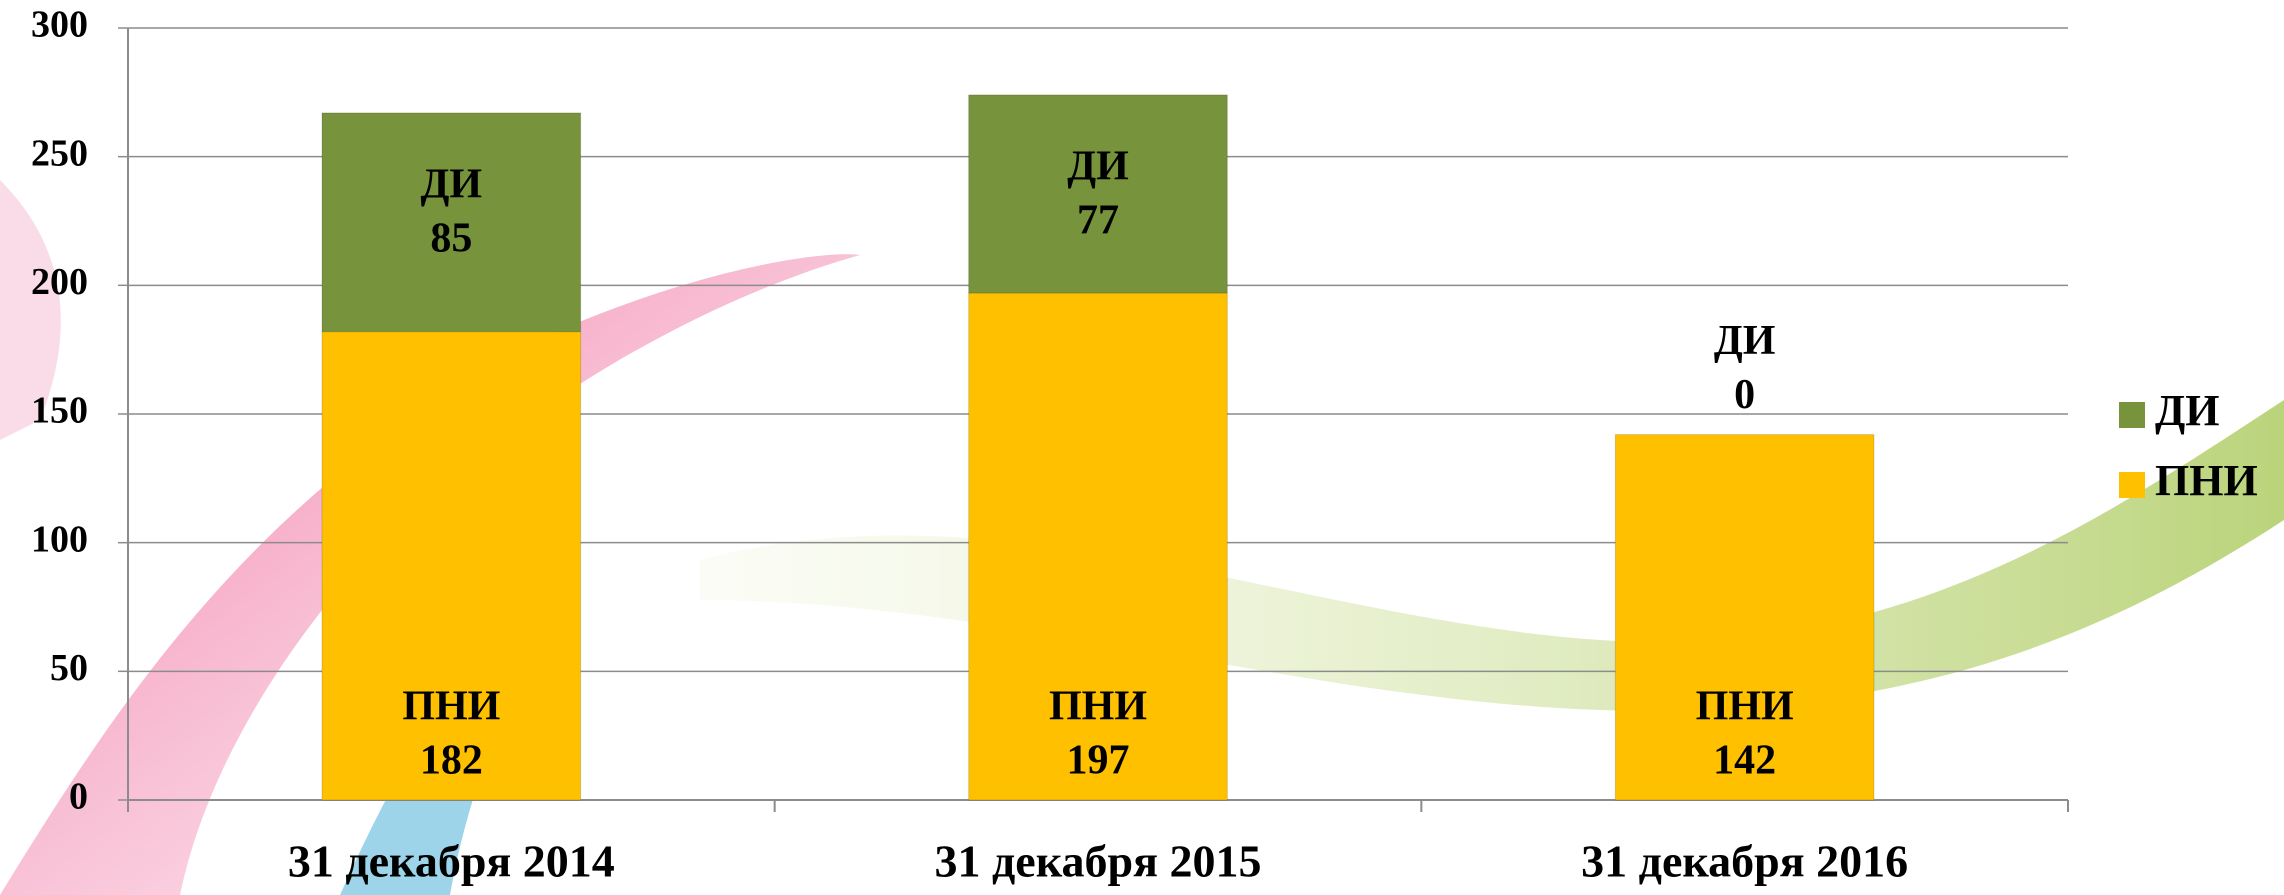  I want to click on y-tick-label: 0, so click(78, 797).